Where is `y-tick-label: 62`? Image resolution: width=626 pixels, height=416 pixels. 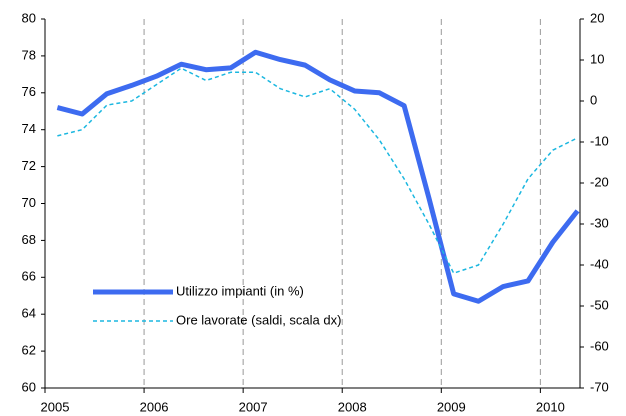 y-tick-label: 62 is located at coordinates (29, 350).